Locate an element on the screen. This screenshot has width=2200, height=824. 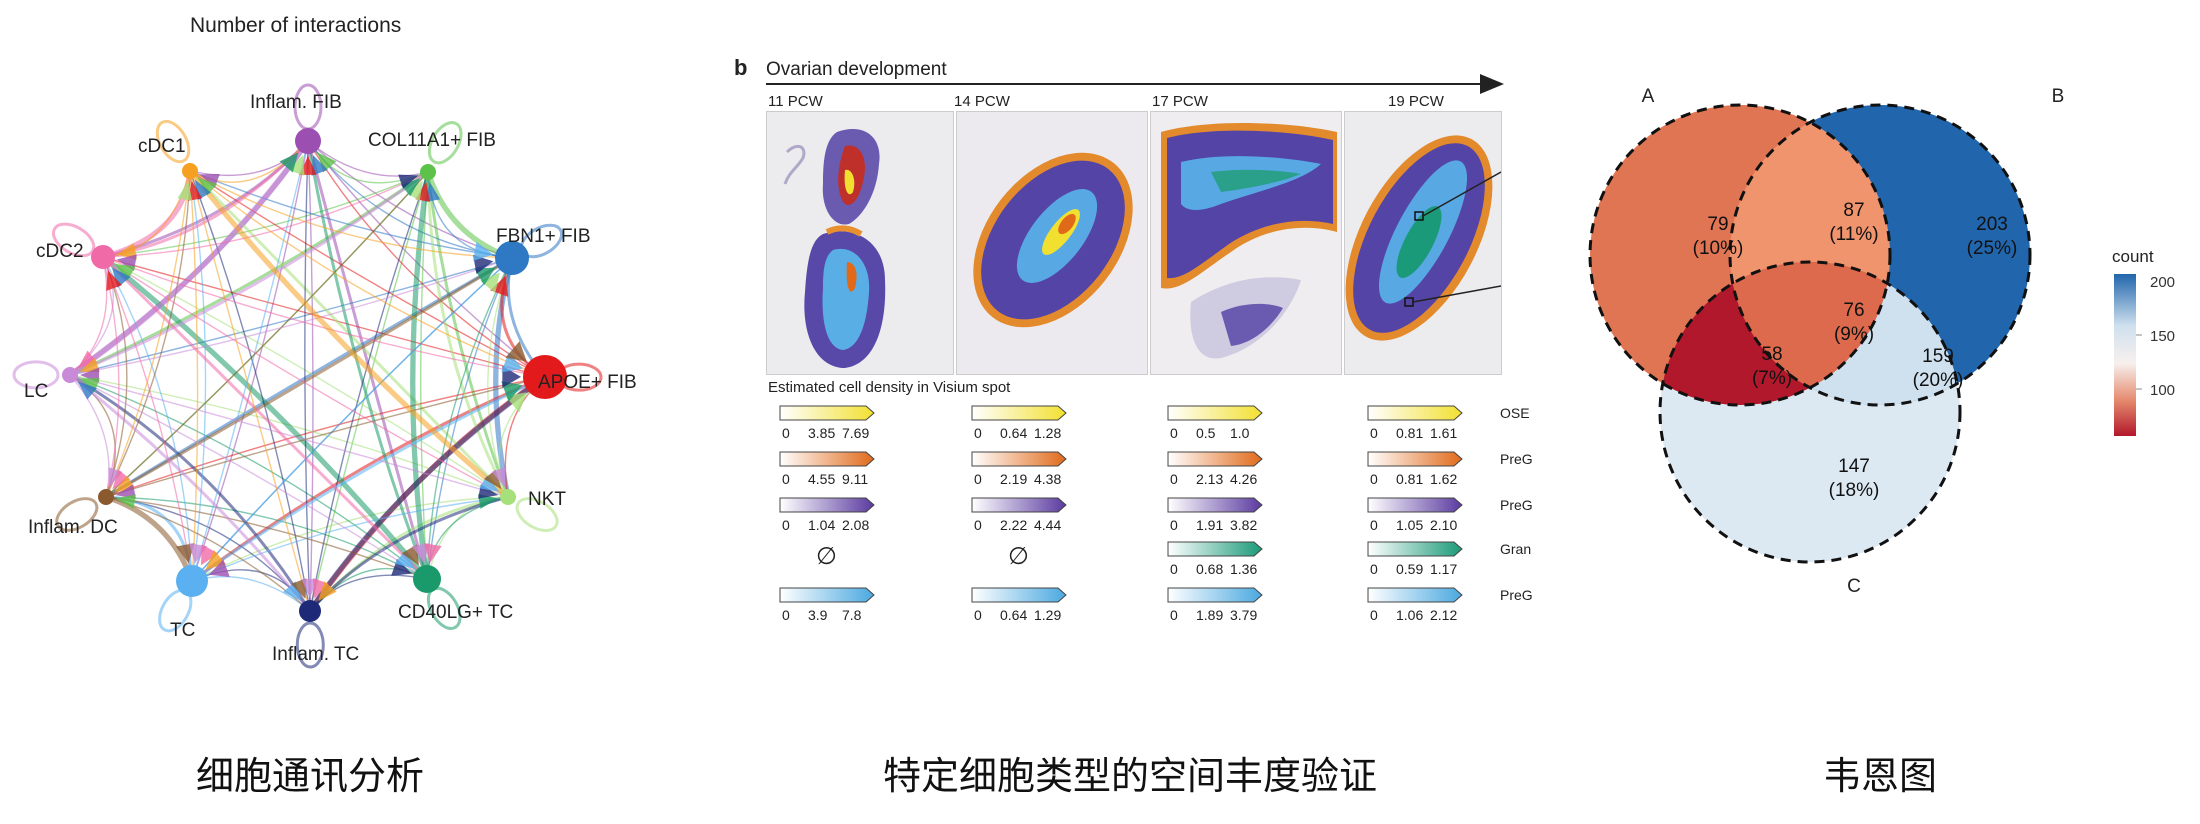
cell-type-row-label: OSE is located at coordinates (1515, 413).